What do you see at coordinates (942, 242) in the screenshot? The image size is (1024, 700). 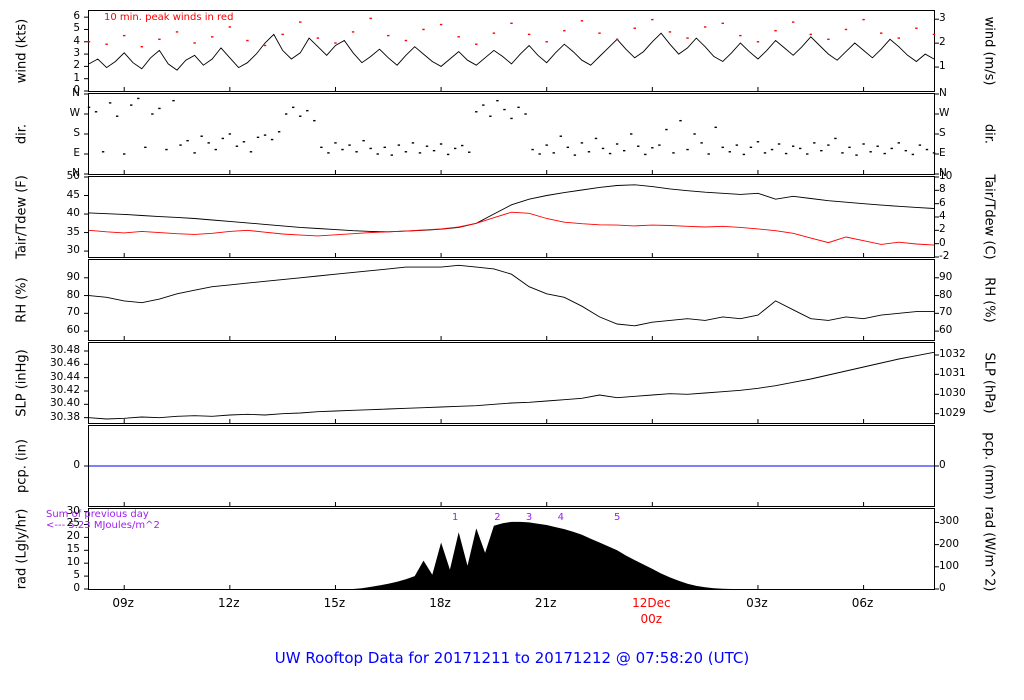 I see `tair_tdew-right-tick-label: 0` at bounding box center [942, 242].